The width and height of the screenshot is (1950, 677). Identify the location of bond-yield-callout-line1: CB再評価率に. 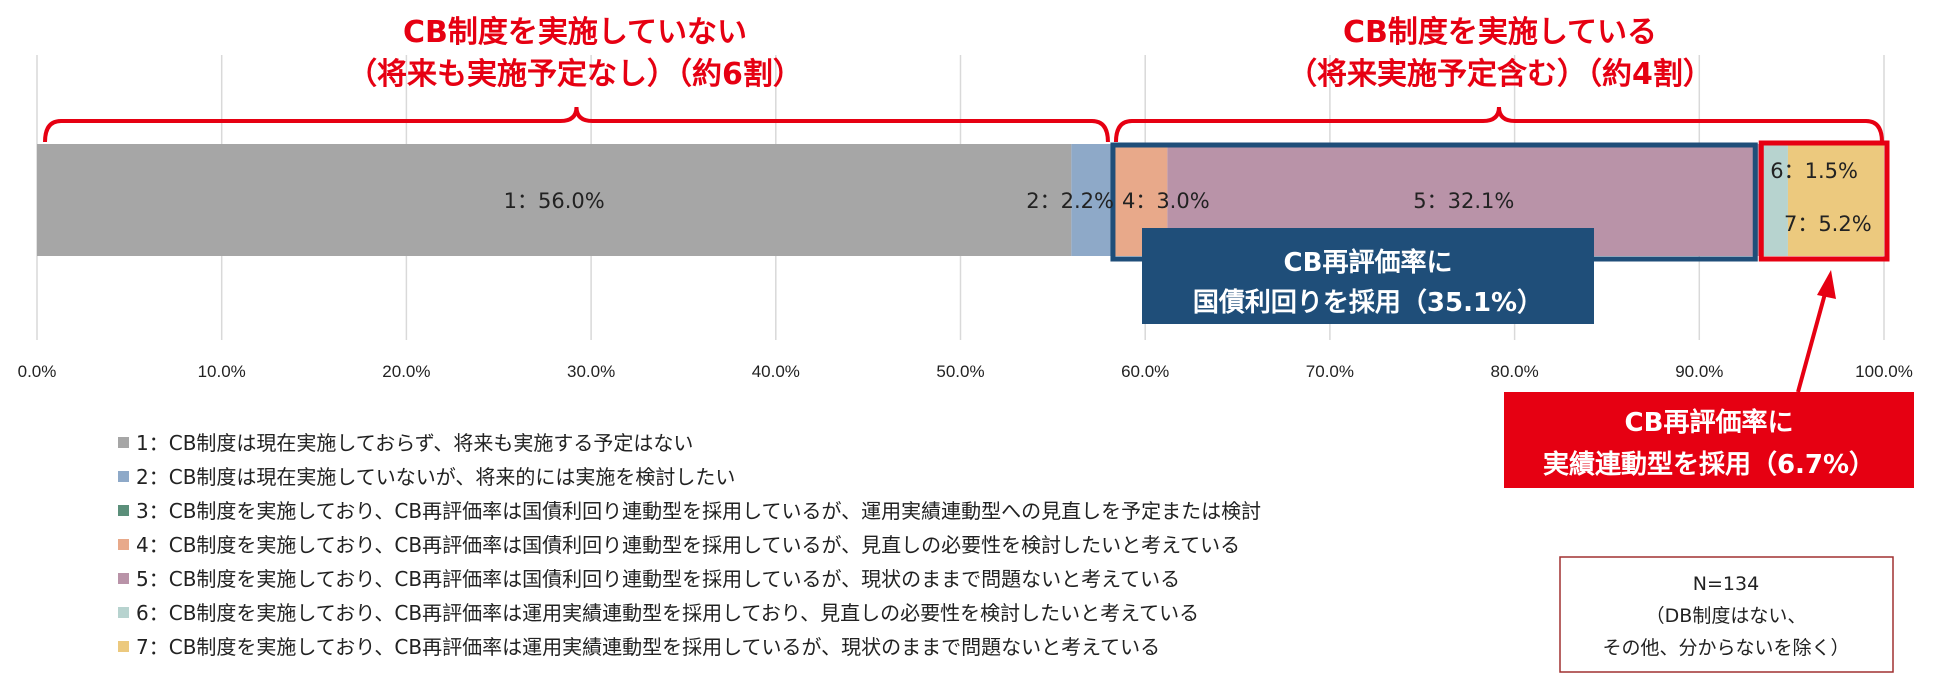
(1368, 262).